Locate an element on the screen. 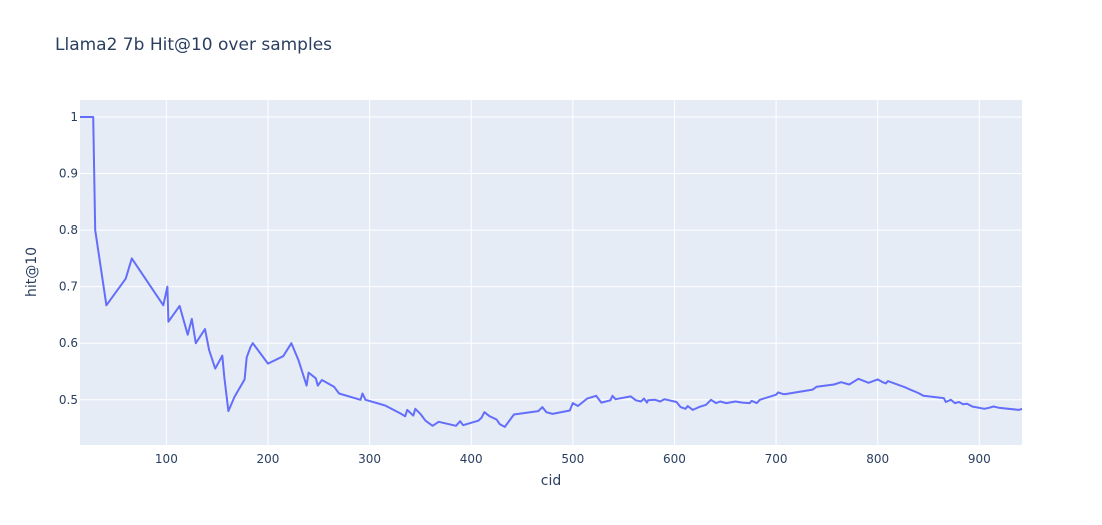  x-tick-label: 500 is located at coordinates (572, 459).